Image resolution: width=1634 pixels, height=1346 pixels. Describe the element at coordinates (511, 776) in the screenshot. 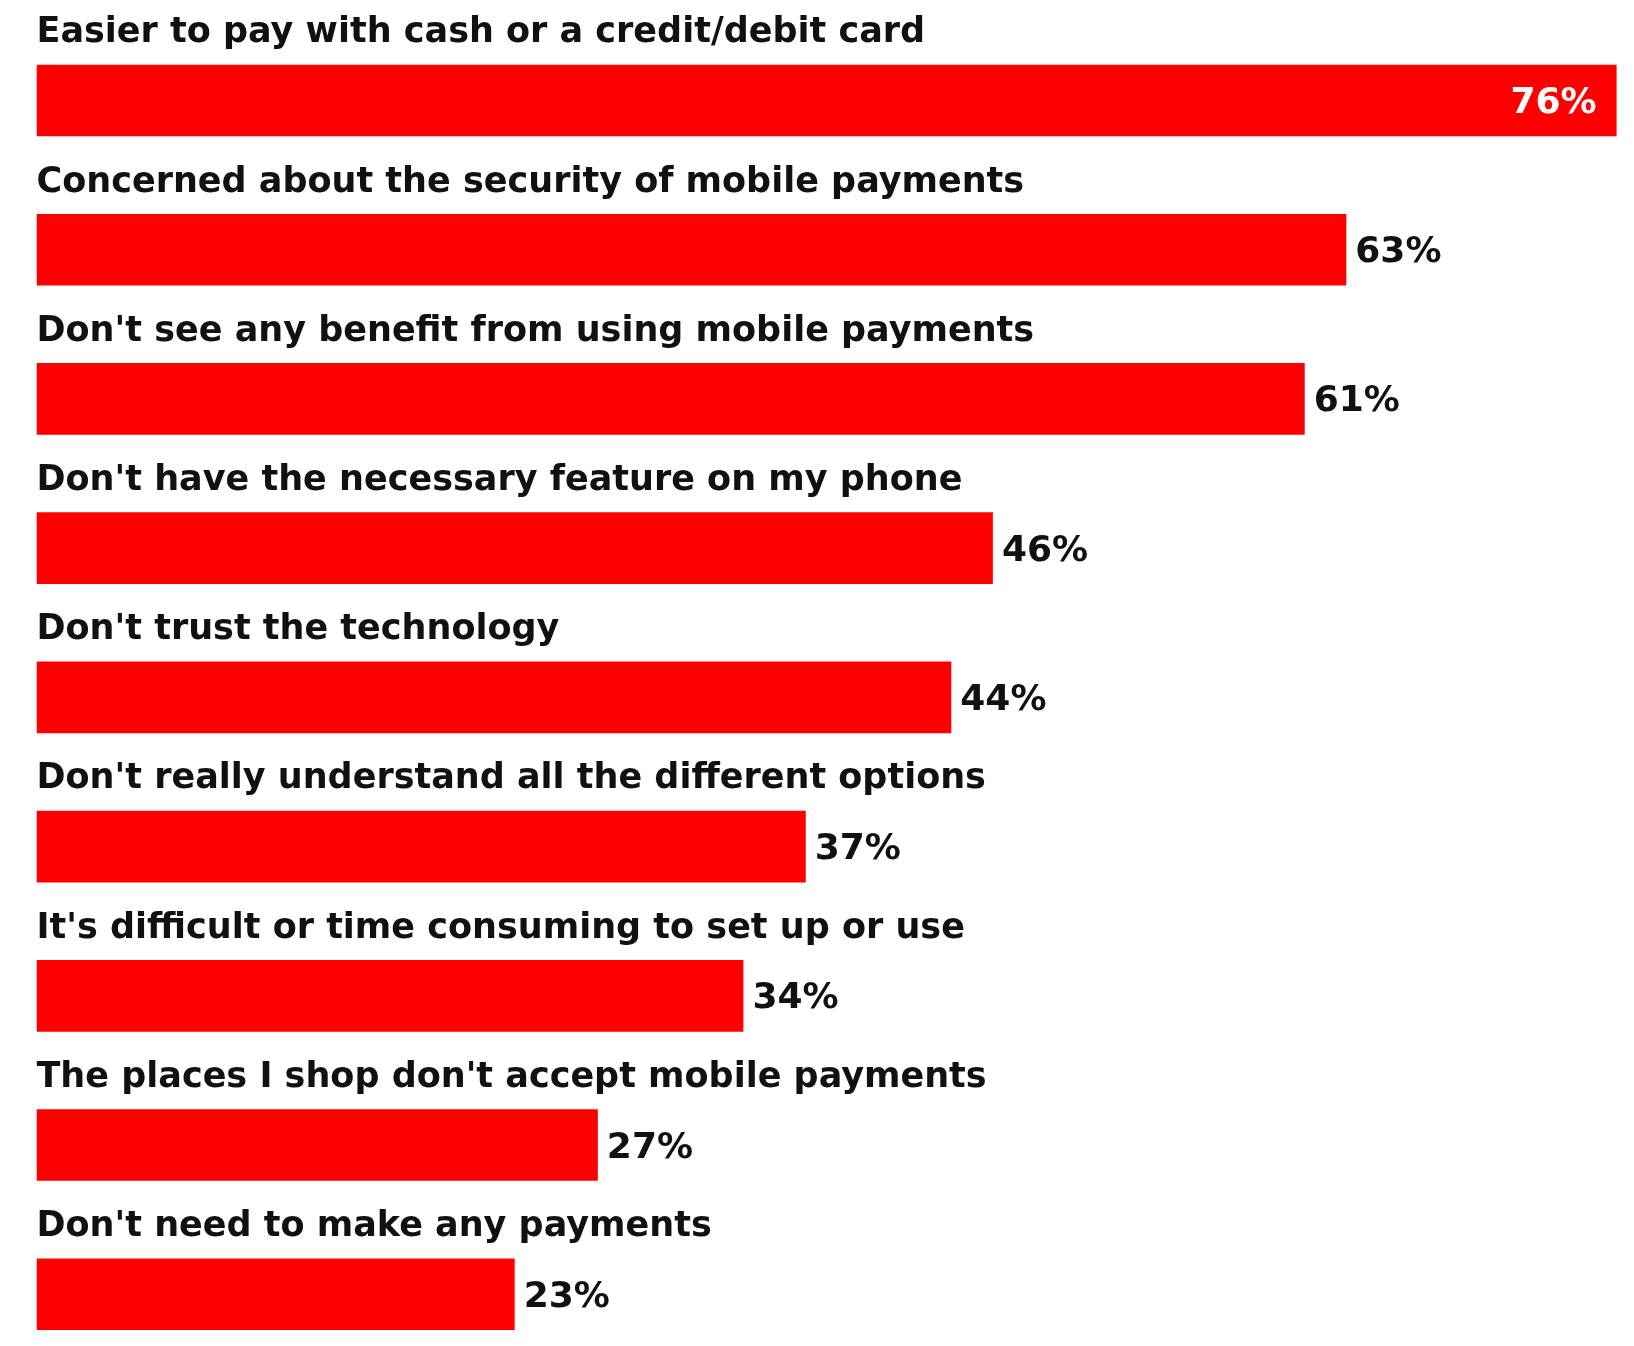

I see `y-tick-label: Don't really understand all the different options` at that location.